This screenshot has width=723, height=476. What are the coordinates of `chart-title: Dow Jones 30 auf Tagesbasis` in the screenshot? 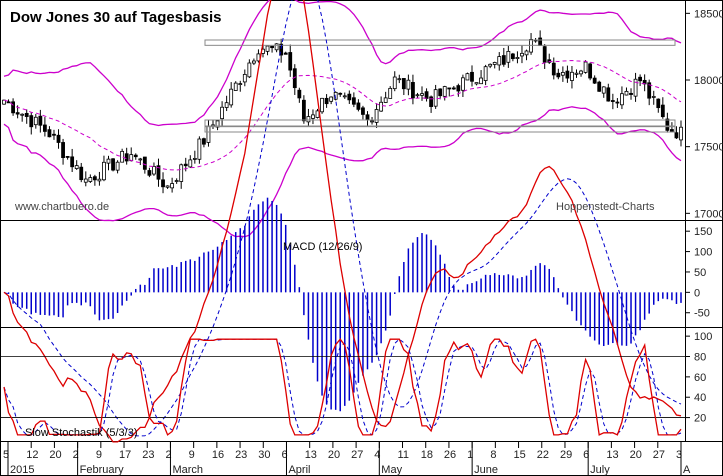 It's located at (115, 17).